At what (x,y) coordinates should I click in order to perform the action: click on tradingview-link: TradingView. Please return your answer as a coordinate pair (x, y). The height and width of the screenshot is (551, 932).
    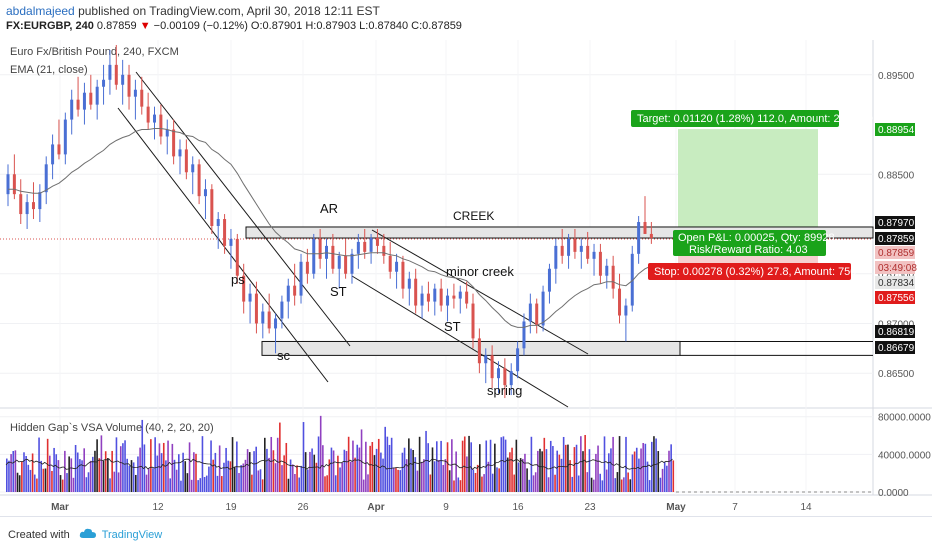
    Looking at the image, I should click on (132, 535).